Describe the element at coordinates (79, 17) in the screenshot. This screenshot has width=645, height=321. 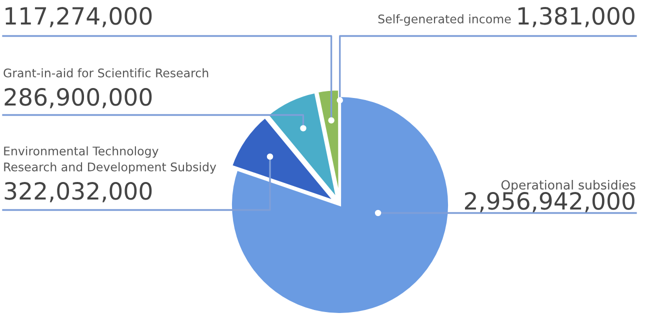
I see `data-label: 117,274,000` at that location.